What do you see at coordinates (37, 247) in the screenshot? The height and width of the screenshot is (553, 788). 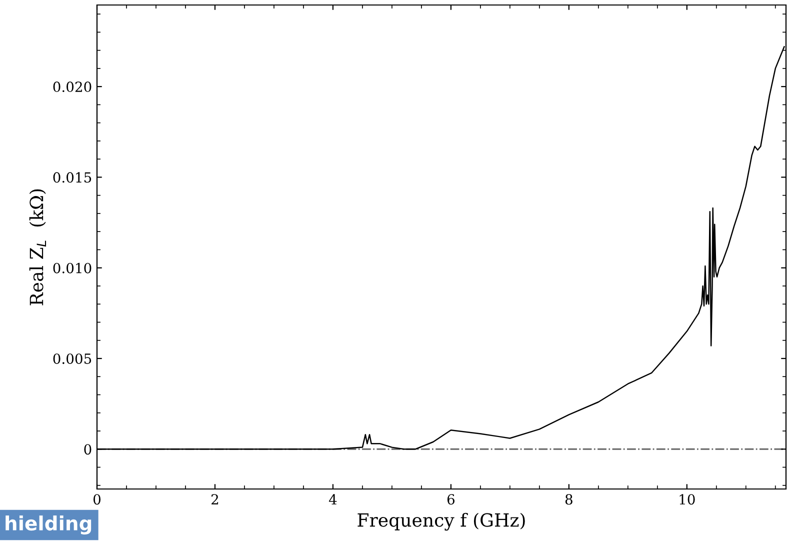 I see `y-axis-title: Real Z$_{L}$ (kΩ)` at bounding box center [37, 247].